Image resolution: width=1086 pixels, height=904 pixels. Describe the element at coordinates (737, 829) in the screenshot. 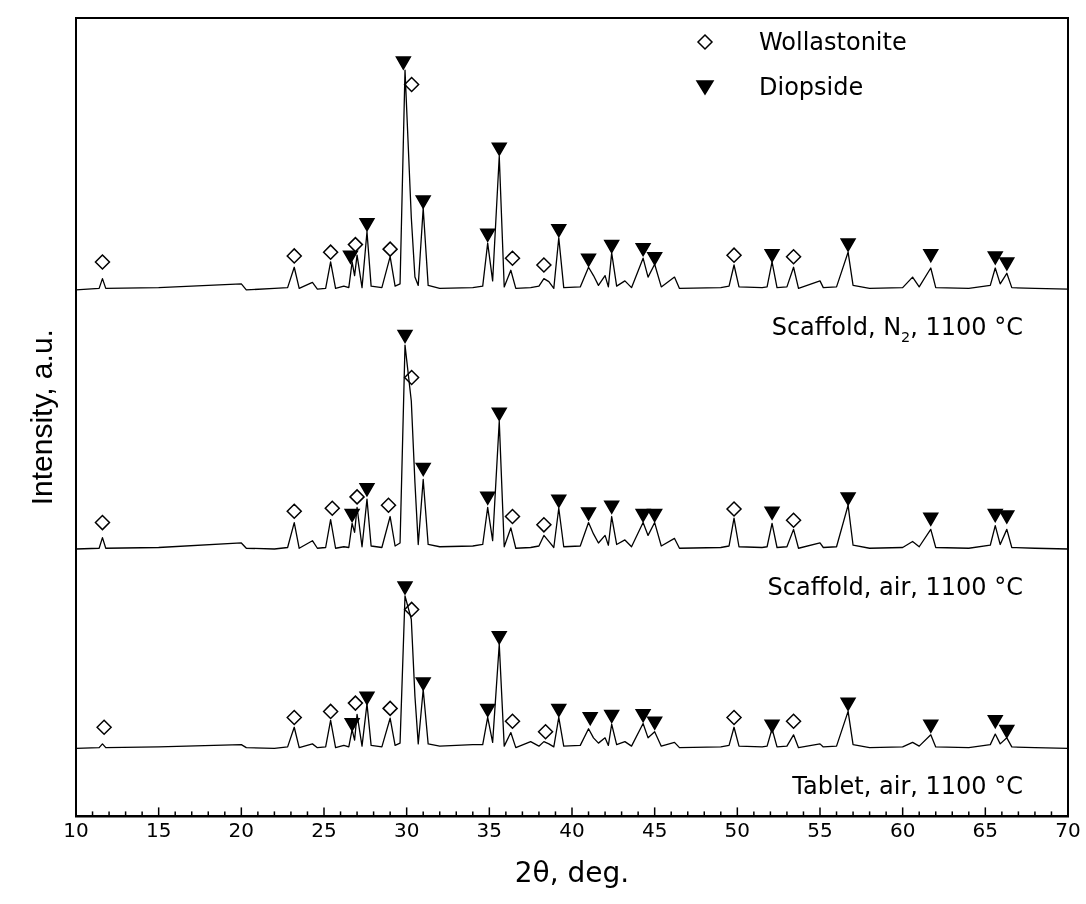

I see `x-tick-label: 50` at that location.